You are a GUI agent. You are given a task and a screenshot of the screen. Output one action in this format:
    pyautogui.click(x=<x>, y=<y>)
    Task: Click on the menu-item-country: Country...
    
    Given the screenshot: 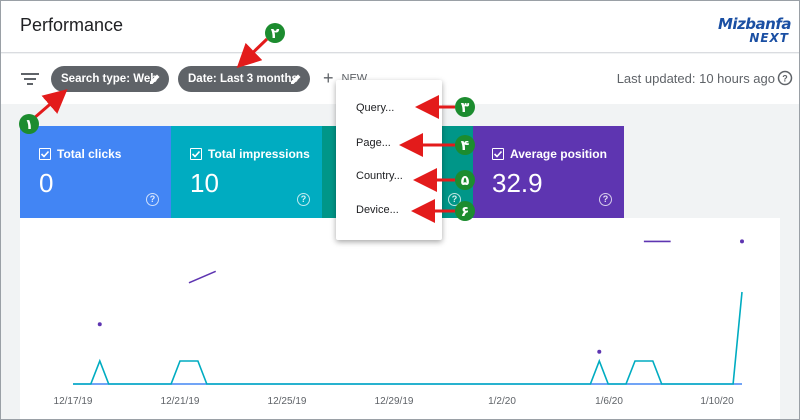 What is the action you would take?
    pyautogui.click(x=379, y=176)
    